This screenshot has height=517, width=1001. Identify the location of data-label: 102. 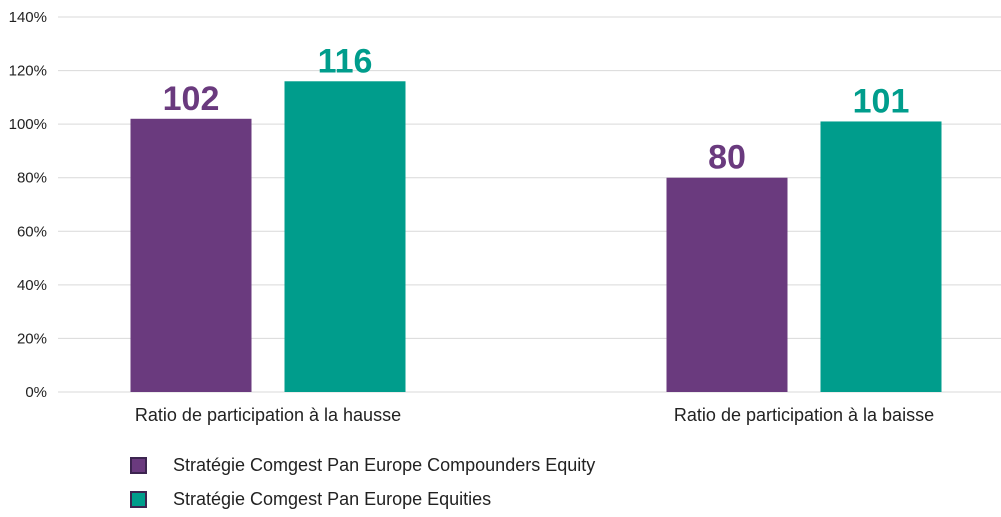
(191, 99).